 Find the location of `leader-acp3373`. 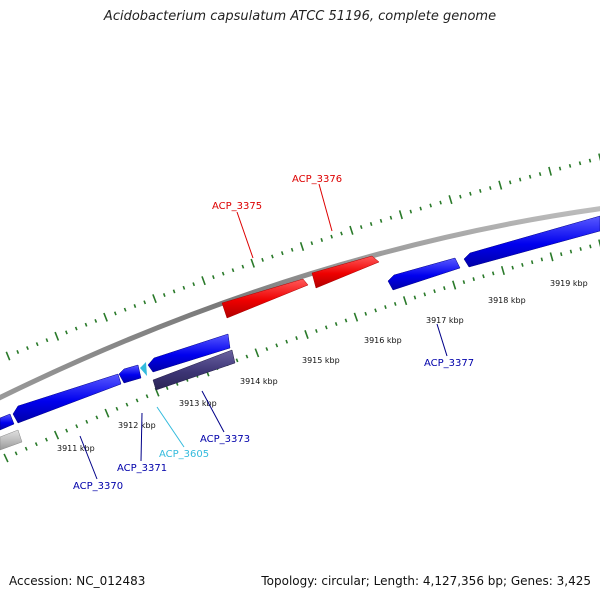

leader-acp3373 is located at coordinates (213, 411).